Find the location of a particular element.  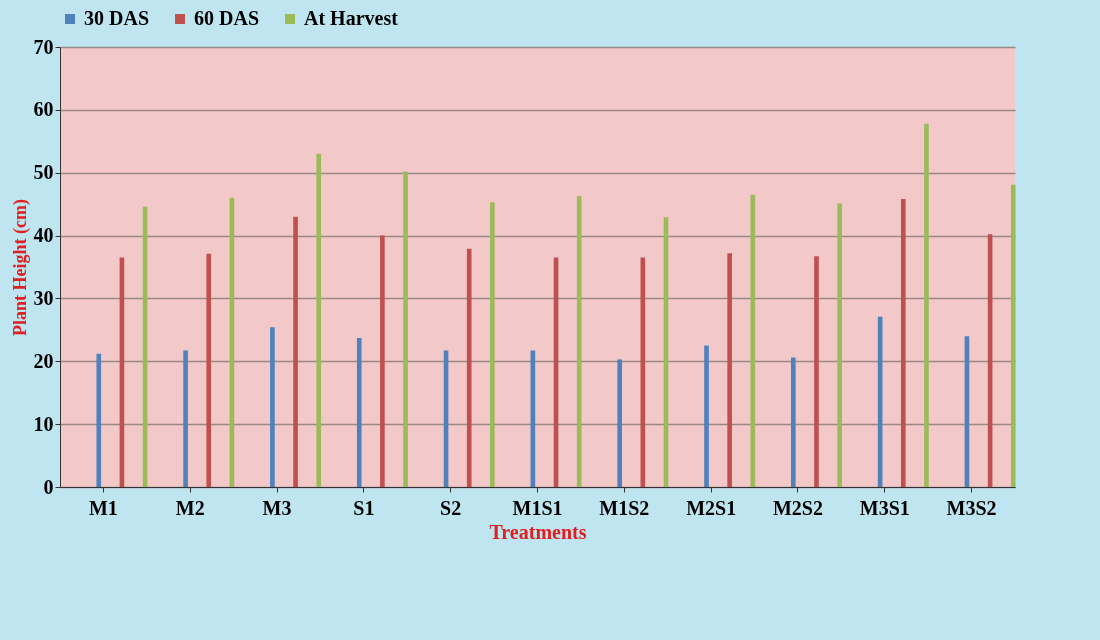

x-tick-label: S1 is located at coordinates (364, 507).